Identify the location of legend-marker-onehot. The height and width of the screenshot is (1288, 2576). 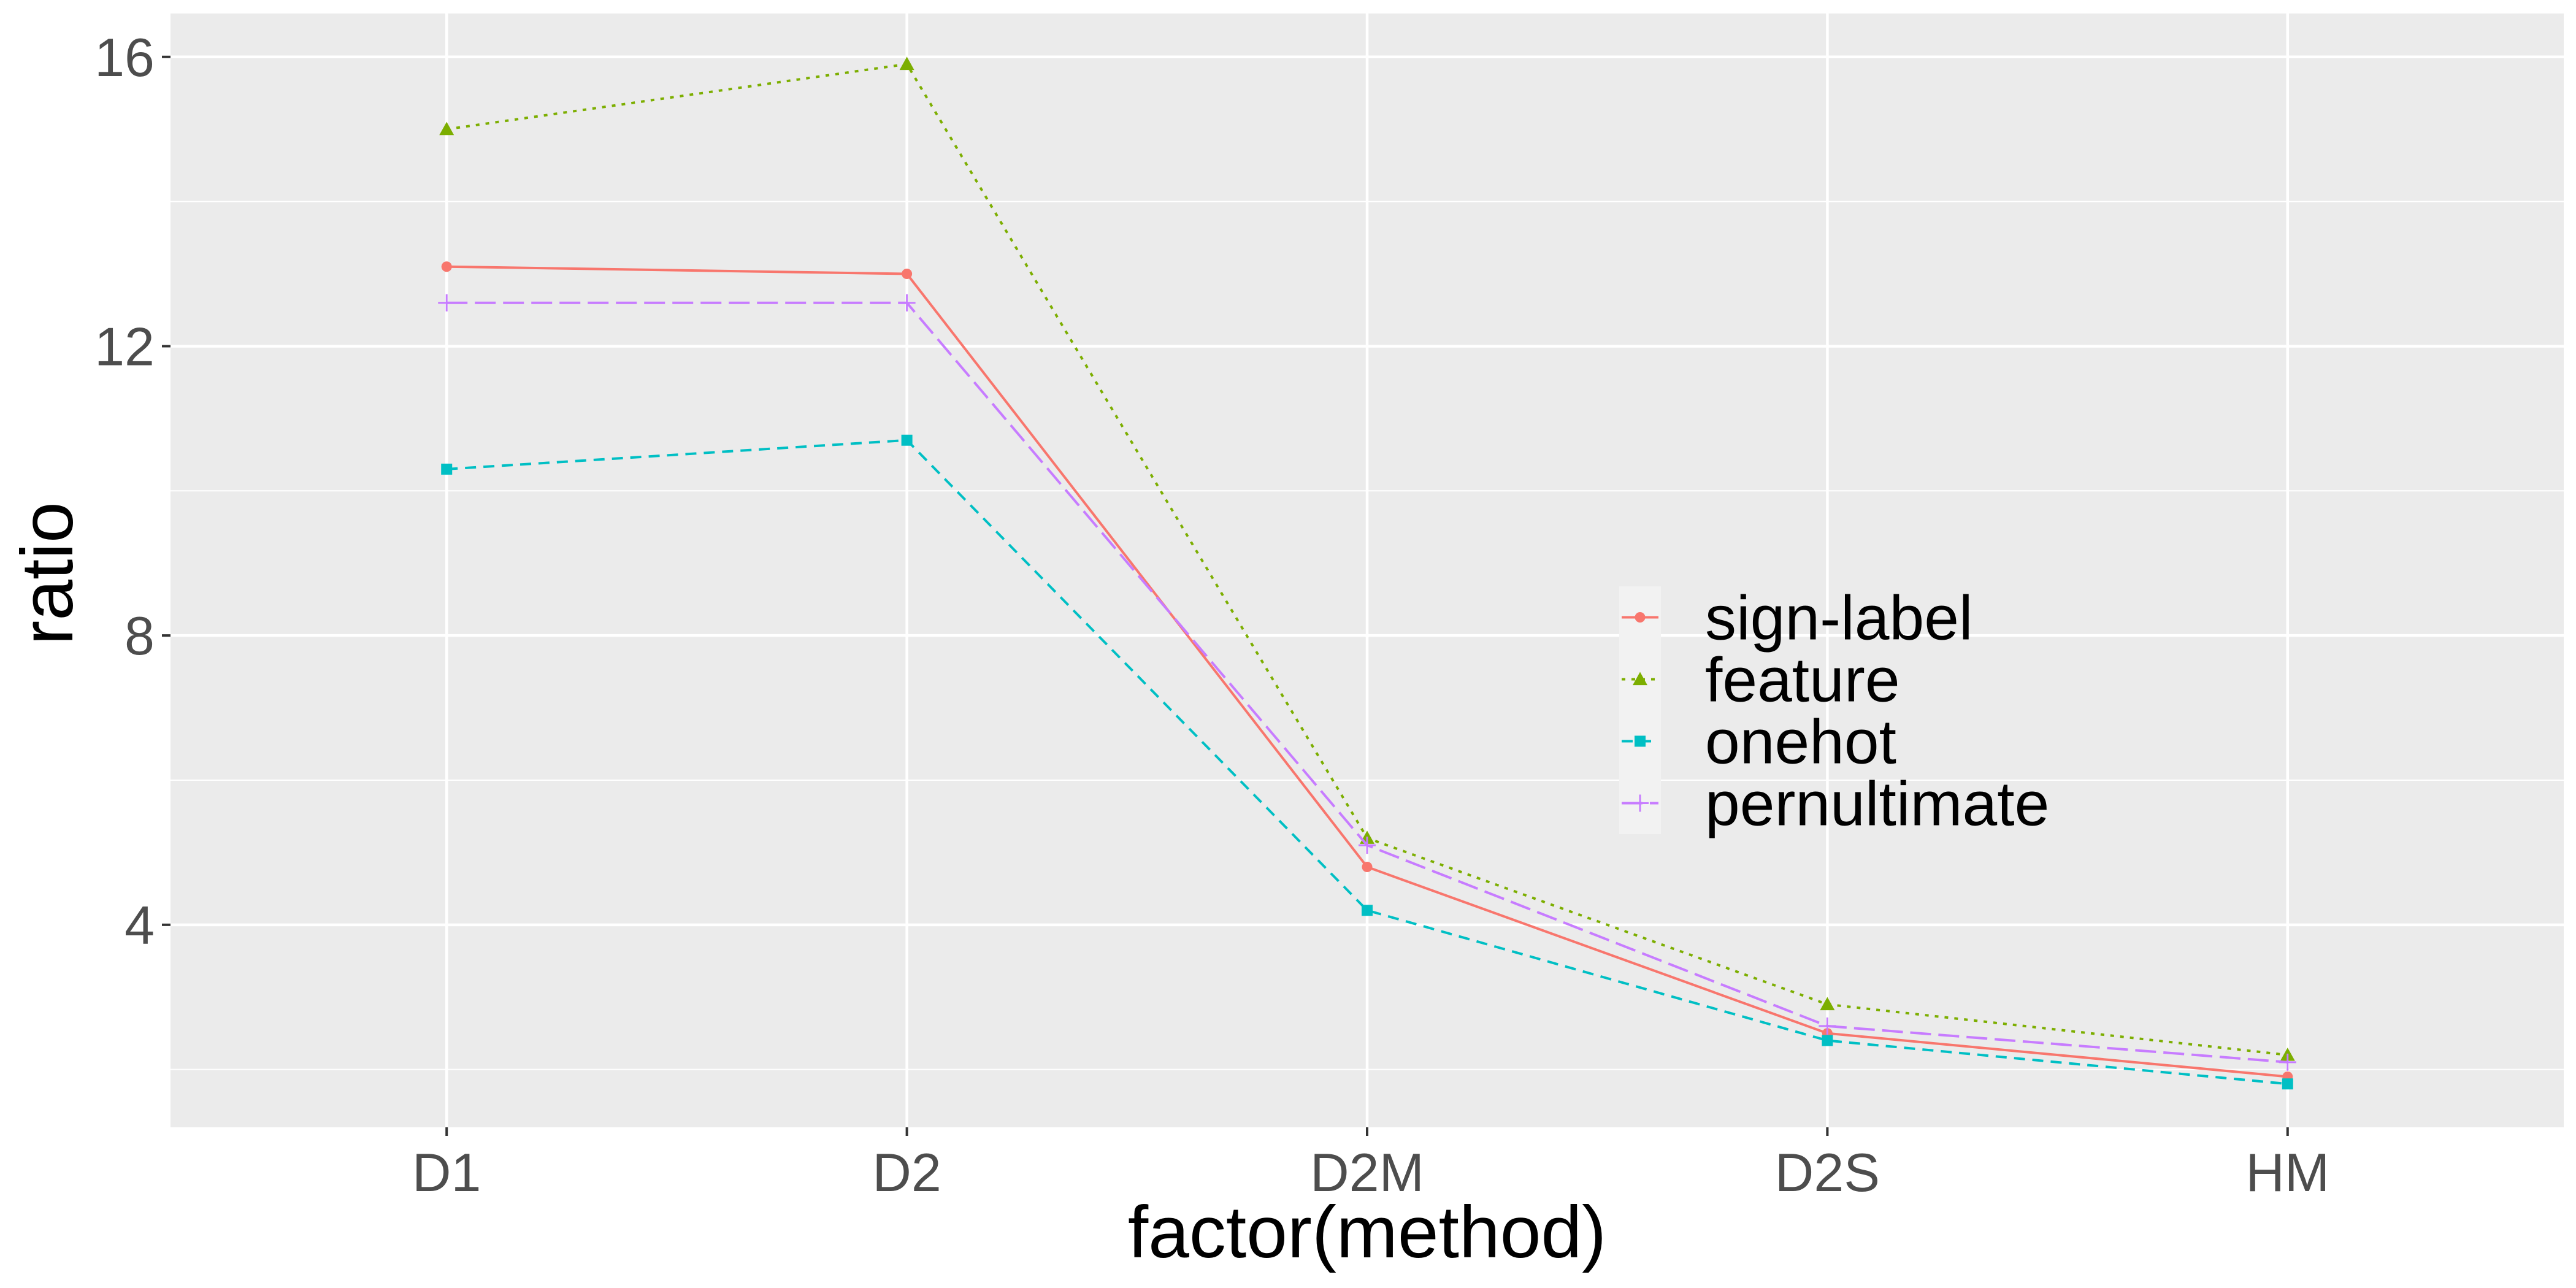
(1640, 741).